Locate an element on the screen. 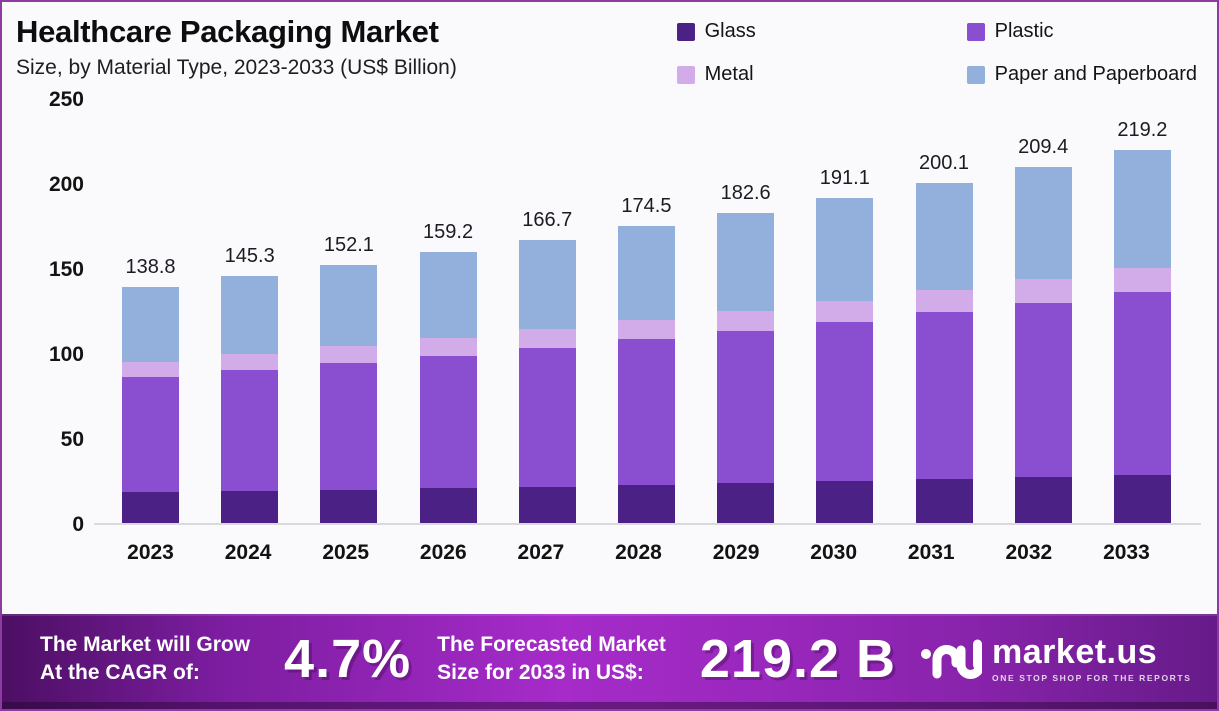  bar-2027: 166.7 is located at coordinates (547, 366).